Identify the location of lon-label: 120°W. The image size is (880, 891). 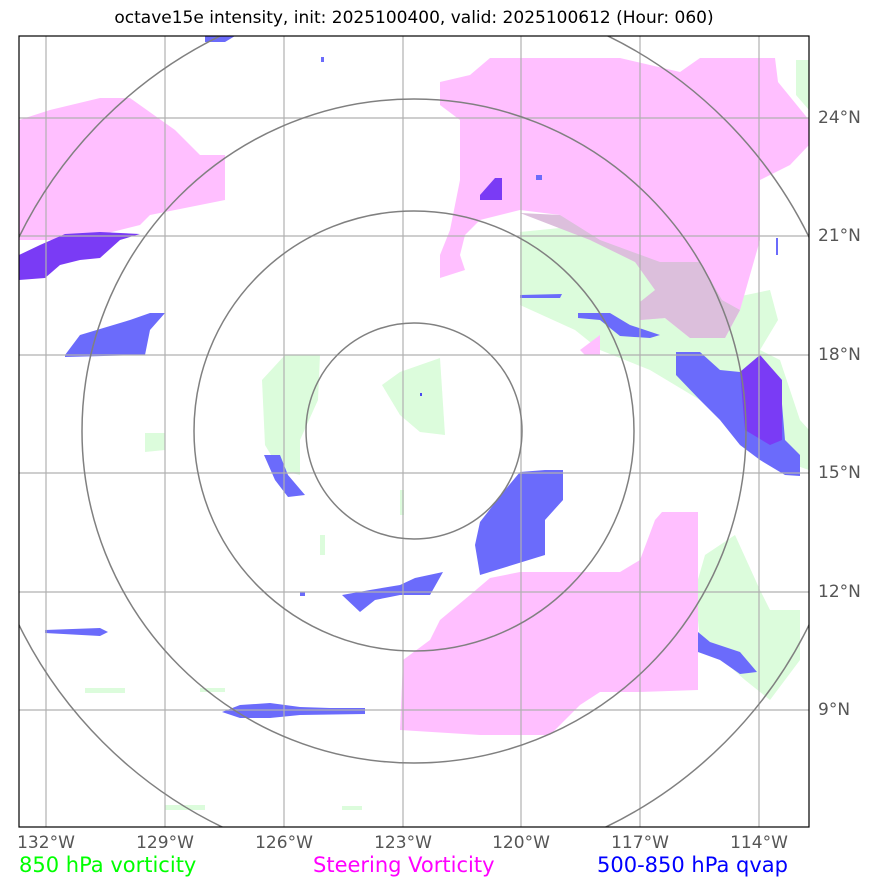
(521, 843).